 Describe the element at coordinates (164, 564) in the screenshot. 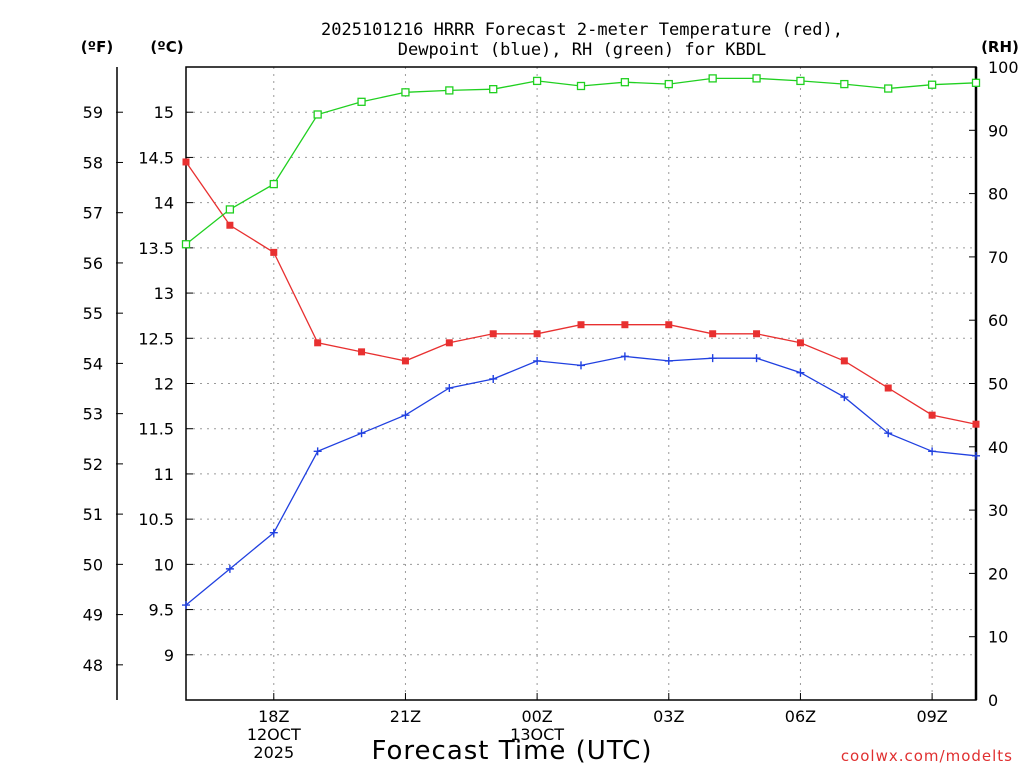

I see `celsius-tick-label: 10` at that location.